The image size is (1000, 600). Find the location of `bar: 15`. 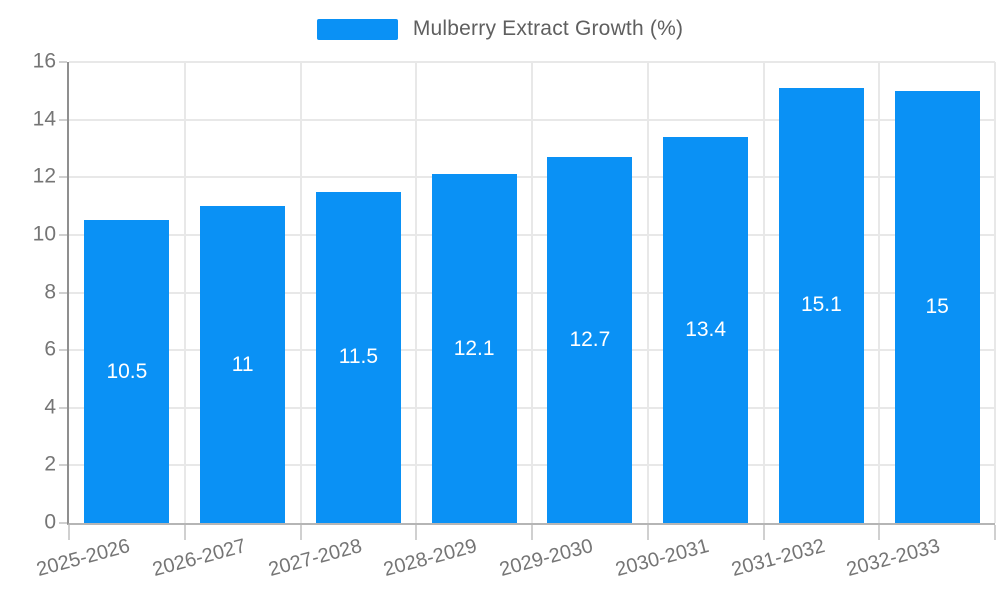

bar: 15 is located at coordinates (937, 306).